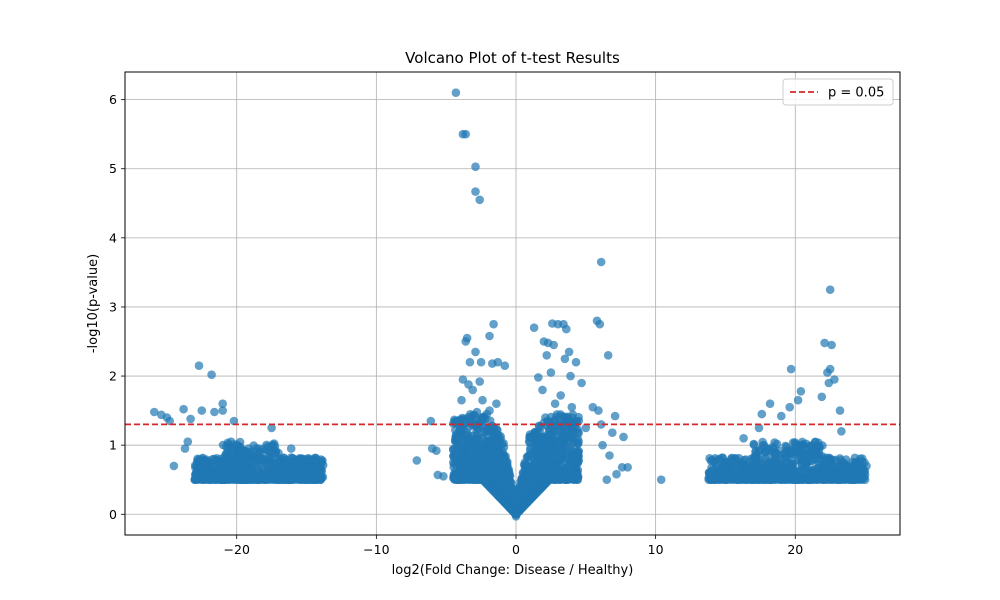 This screenshot has height=600, width=1000. I want to click on legend-box, so click(838, 92).